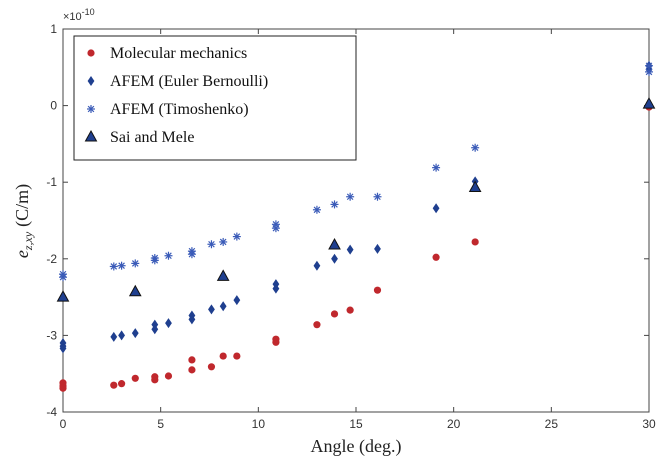 Image resolution: width=667 pixels, height=461 pixels. I want to click on x-tick-label: 5, so click(160, 424).